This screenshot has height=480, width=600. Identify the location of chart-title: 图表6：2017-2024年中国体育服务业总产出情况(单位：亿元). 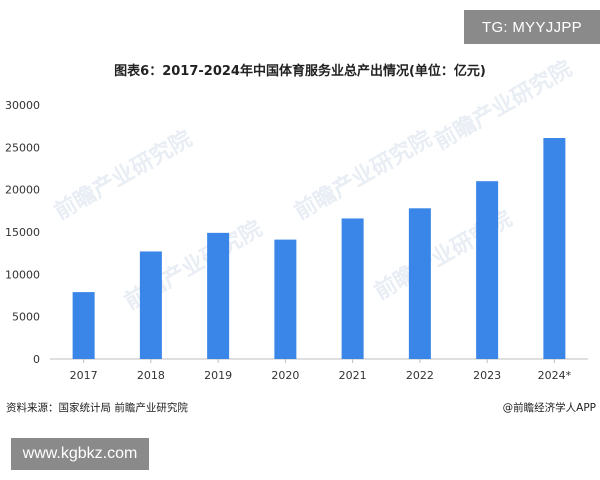
(300, 71).